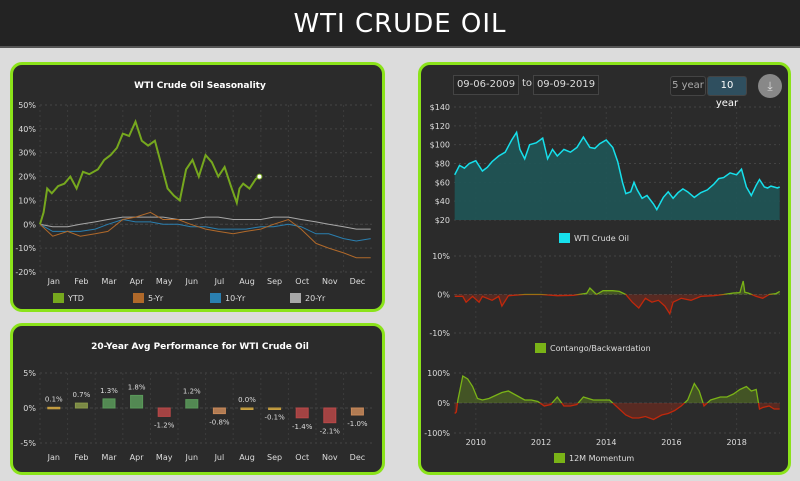  What do you see at coordinates (302, 281) in the screenshot?
I see `seasonality-x-tick: Oct` at bounding box center [302, 281].